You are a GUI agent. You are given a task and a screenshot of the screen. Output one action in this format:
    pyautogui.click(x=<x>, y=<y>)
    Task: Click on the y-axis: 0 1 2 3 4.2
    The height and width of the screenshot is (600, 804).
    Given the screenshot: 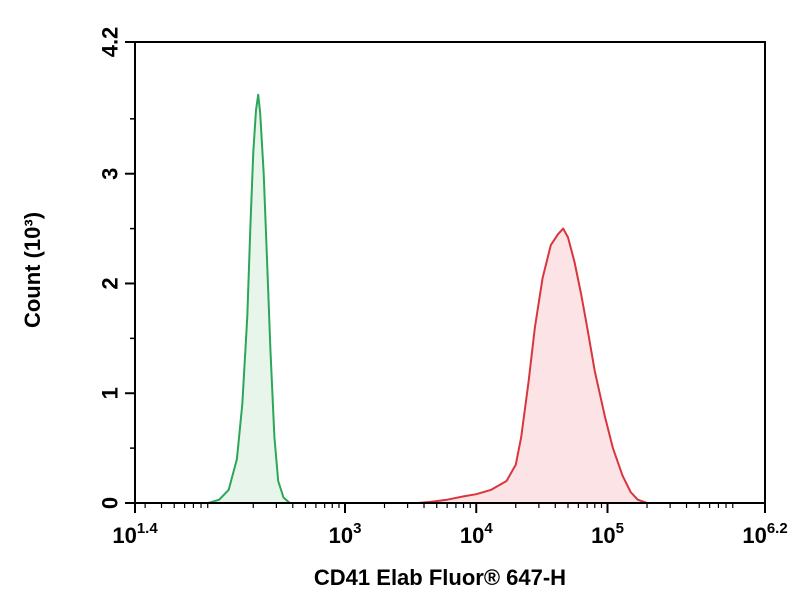 What is the action you would take?
    pyautogui.click(x=116, y=268)
    